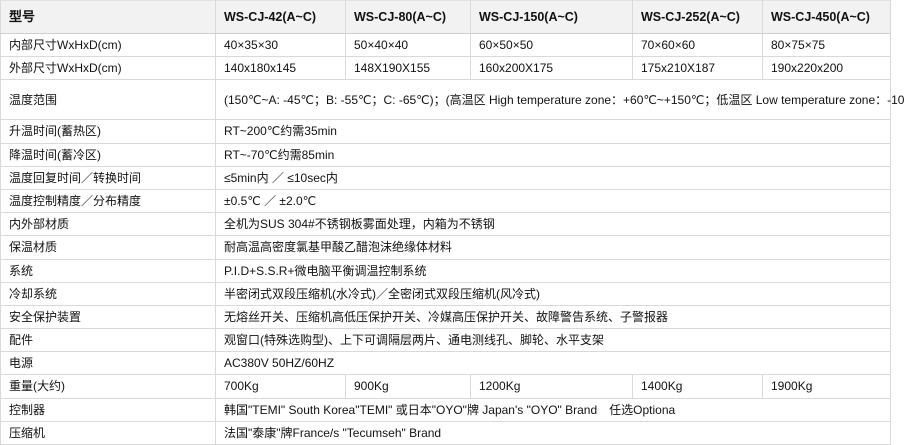 This screenshot has width=904, height=445. Describe the element at coordinates (108, 154) in the screenshot. I see `row-label: 降温时间(蓄冷区)` at that location.